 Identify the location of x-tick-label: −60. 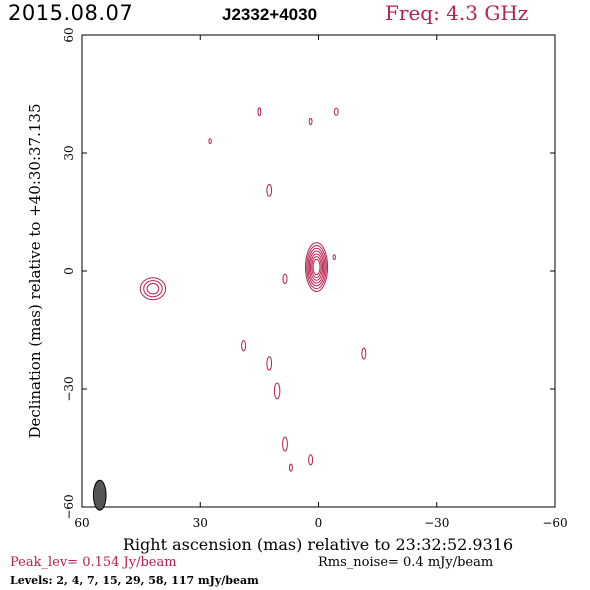
(554, 523).